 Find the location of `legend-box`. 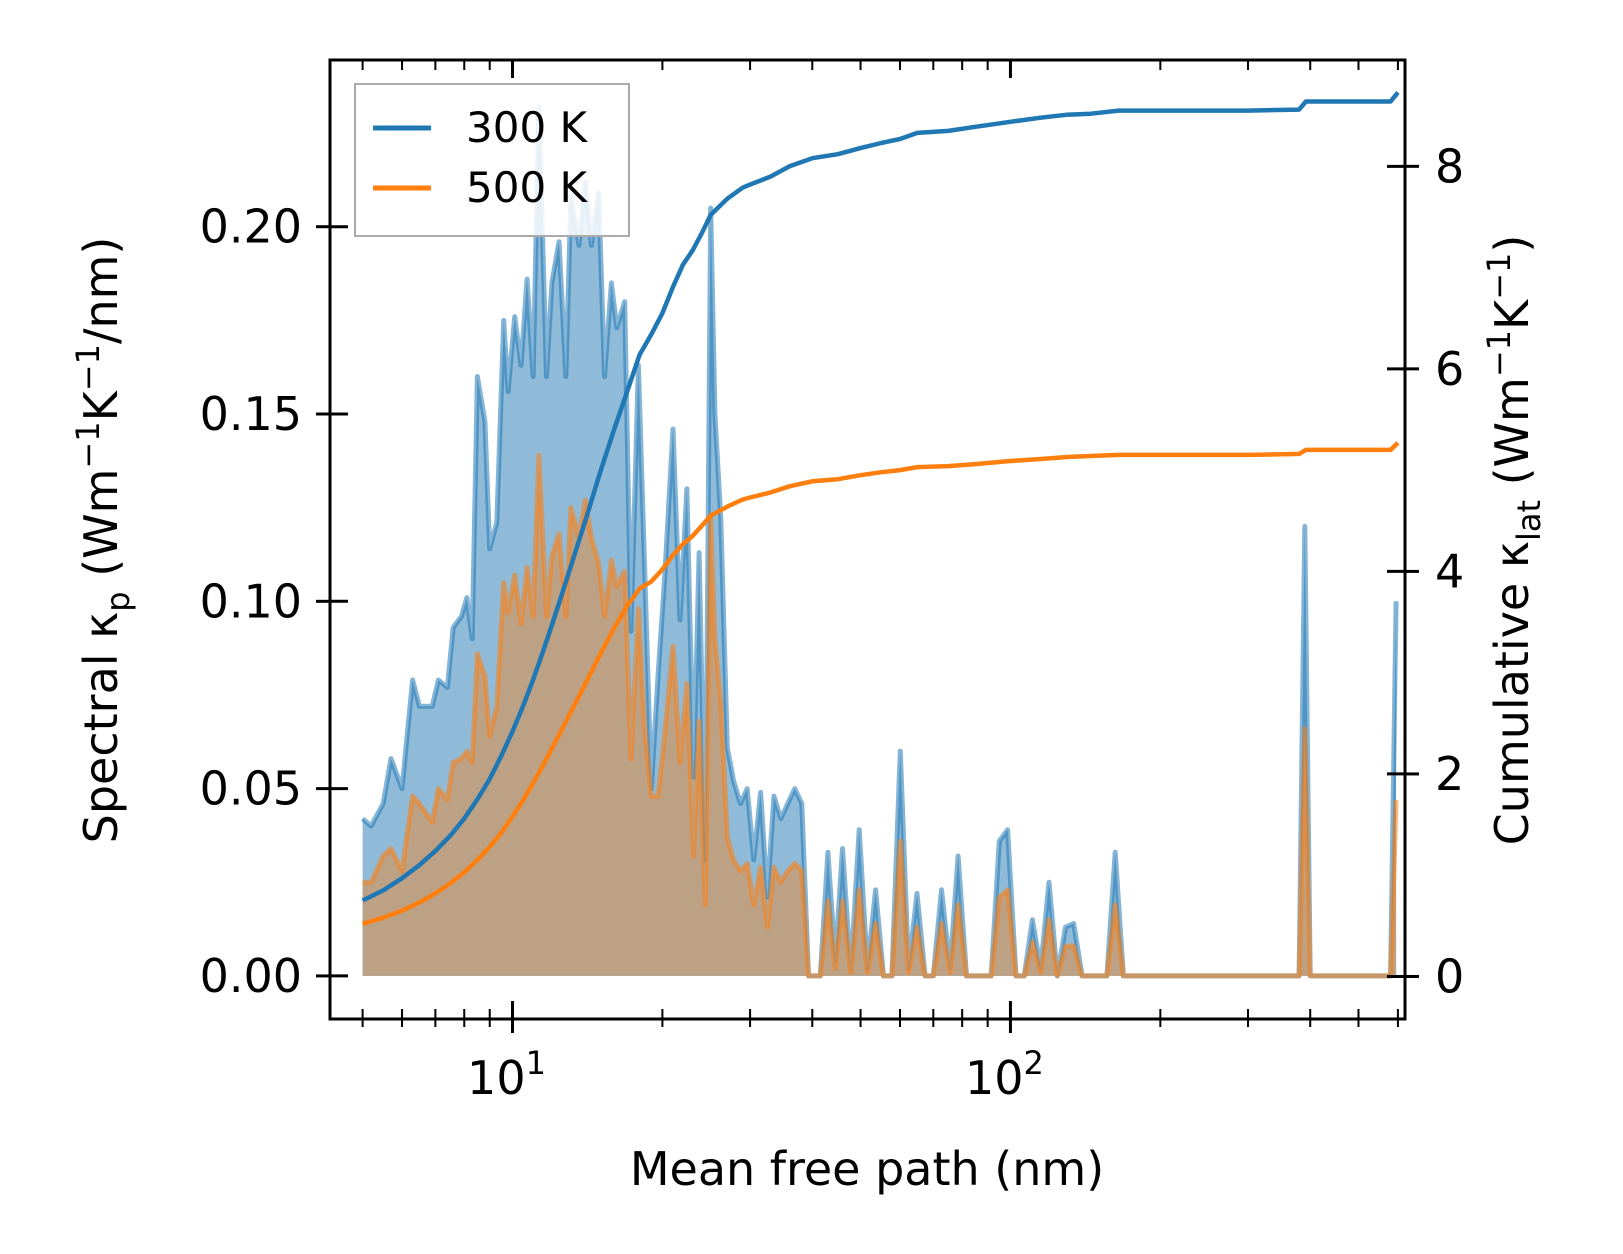

legend-box is located at coordinates (492, 160).